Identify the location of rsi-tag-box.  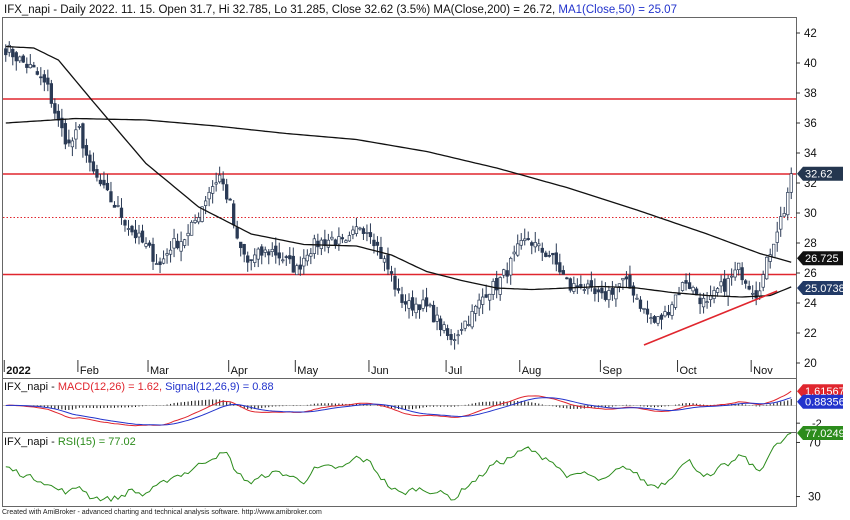
(820, 432).